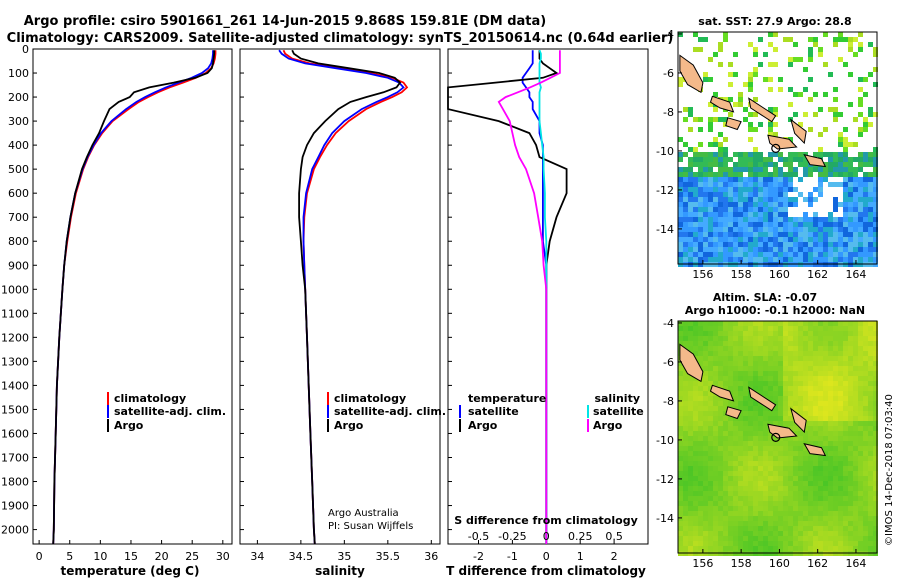  What do you see at coordinates (665, 518) in the screenshot?
I see `lat-tick-label: -14` at bounding box center [665, 518].